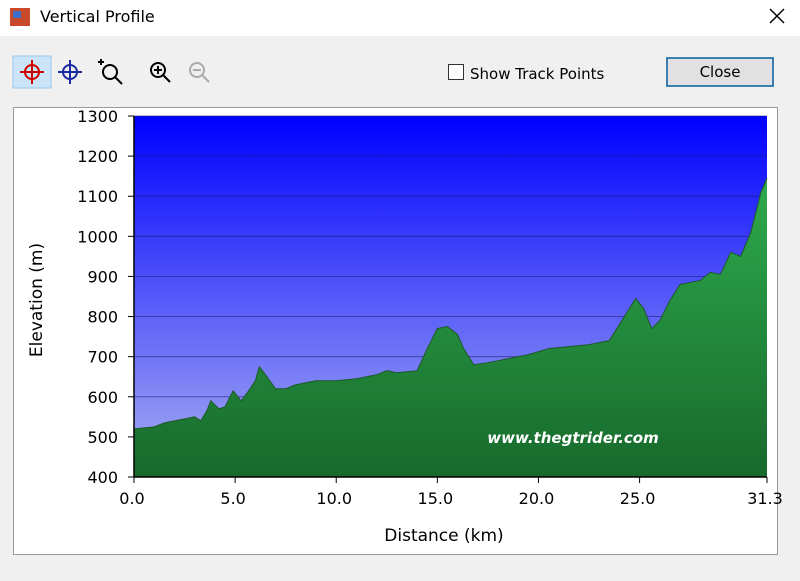 The image size is (800, 581). What do you see at coordinates (97, 16) in the screenshot?
I see `window-title: Vertical Profile` at bounding box center [97, 16].